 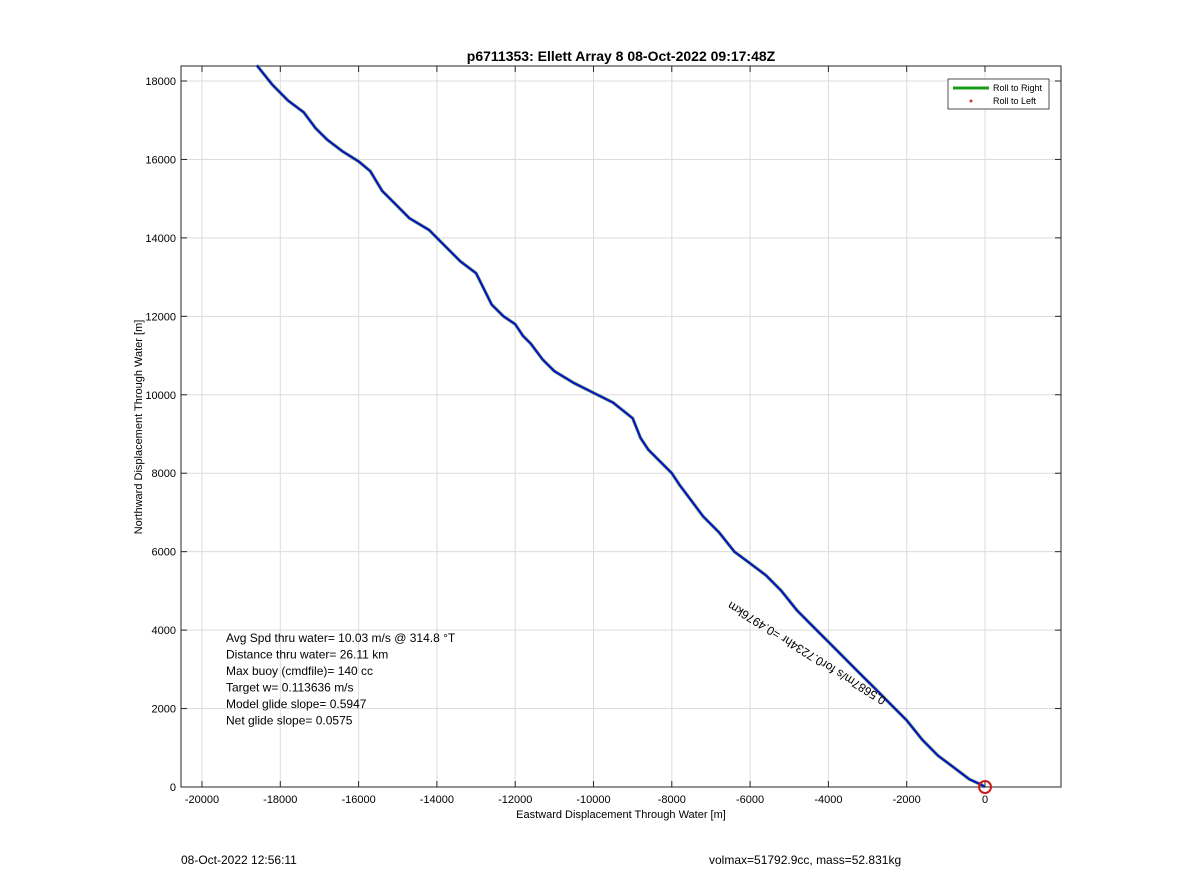 What do you see at coordinates (290, 688) in the screenshot?
I see `annotation-line: Target w= 0.113636 m/s` at bounding box center [290, 688].